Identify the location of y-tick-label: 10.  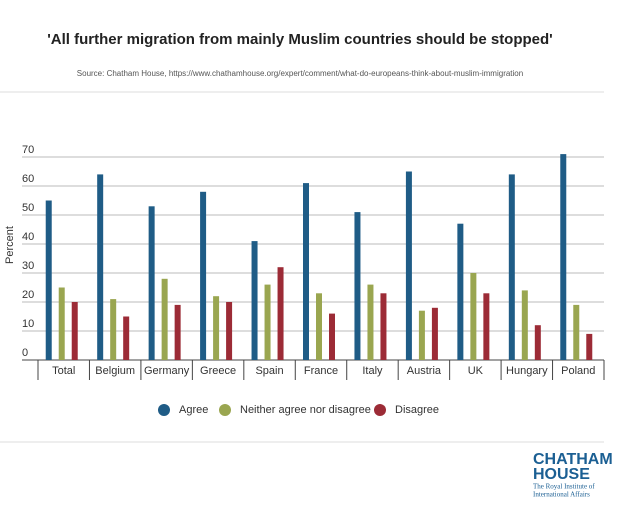
(28, 324).